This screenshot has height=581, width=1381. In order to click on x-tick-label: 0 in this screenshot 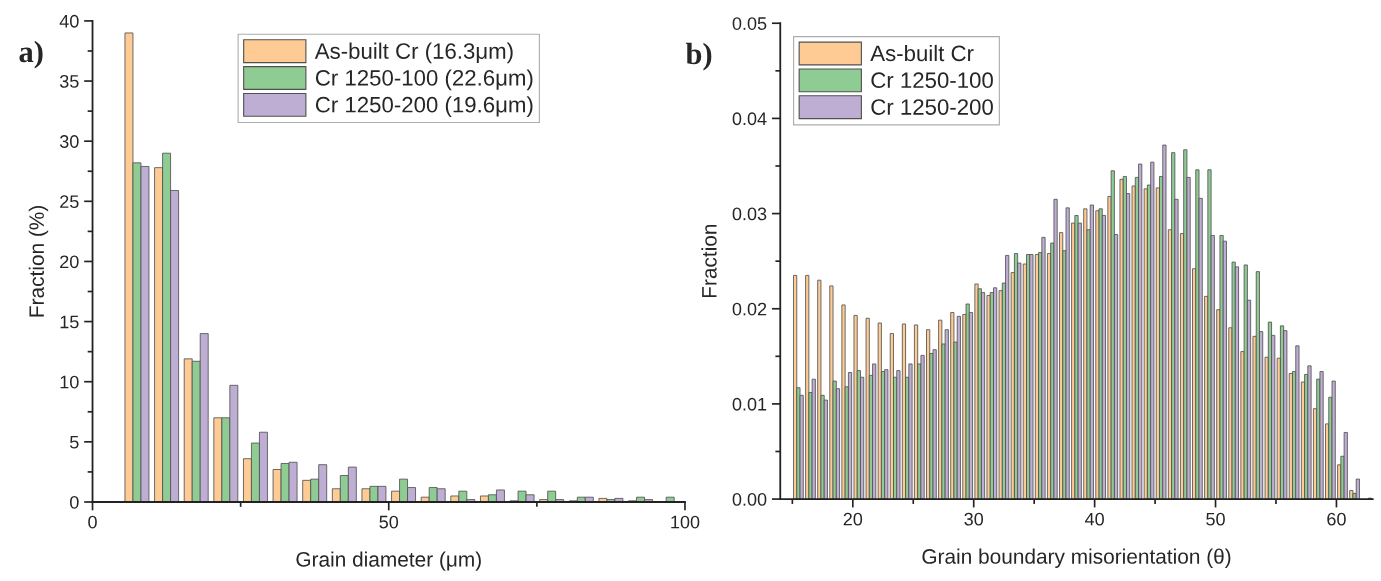, I will do `click(92, 522)`.